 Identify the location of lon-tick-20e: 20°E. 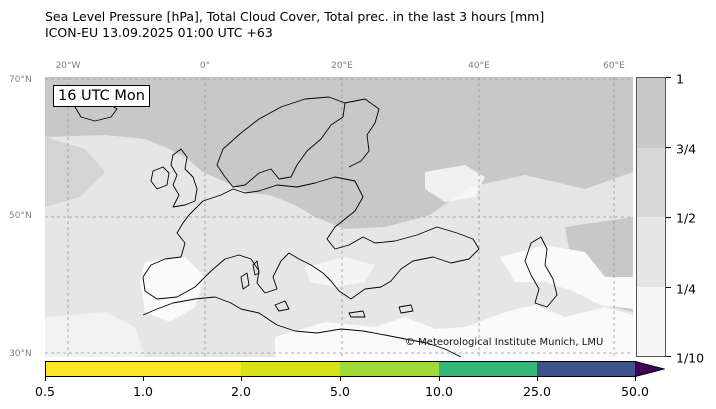
(342, 66).